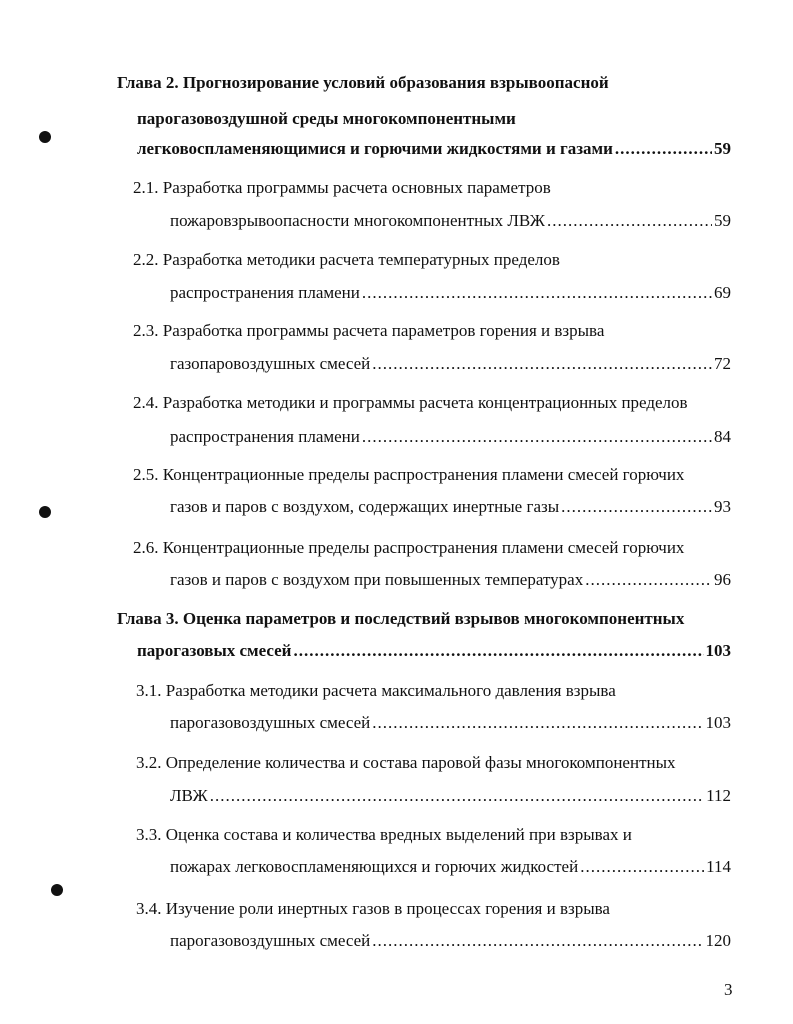 The height and width of the screenshot is (1024, 793). I want to click on entry-page-number: 93, so click(722, 506).